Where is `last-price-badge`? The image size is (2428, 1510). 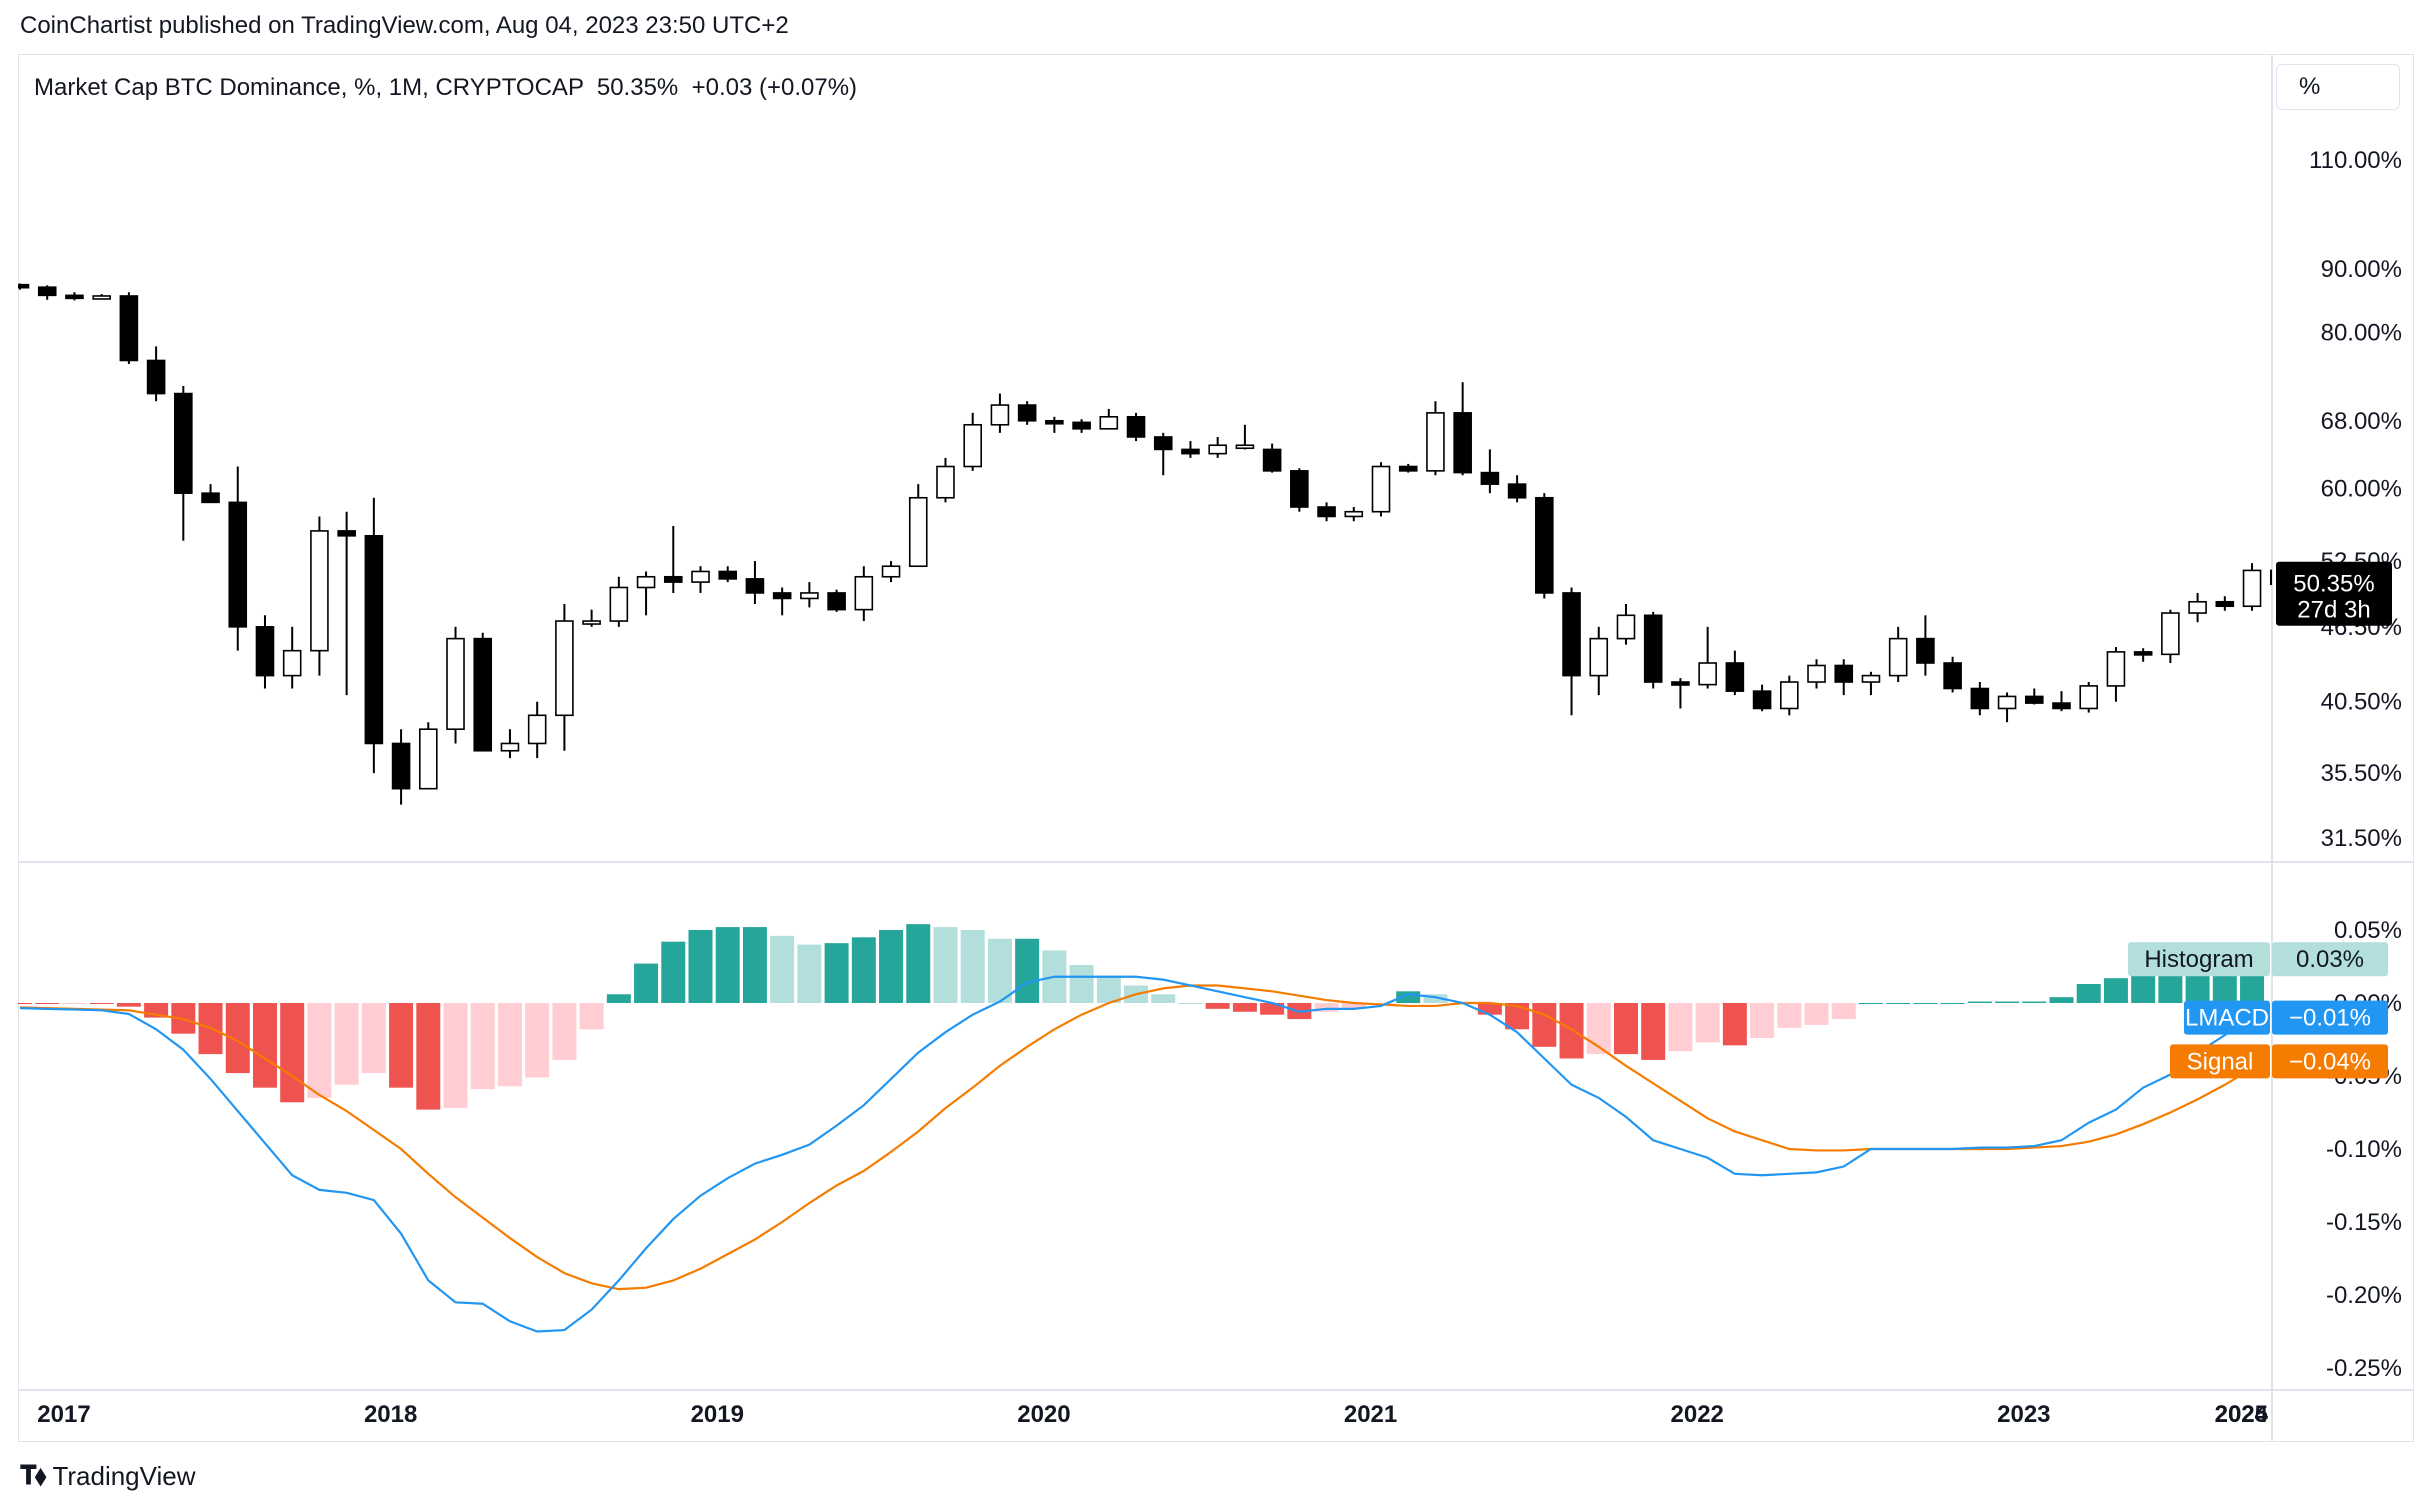 last-price-badge is located at coordinates (2334, 593).